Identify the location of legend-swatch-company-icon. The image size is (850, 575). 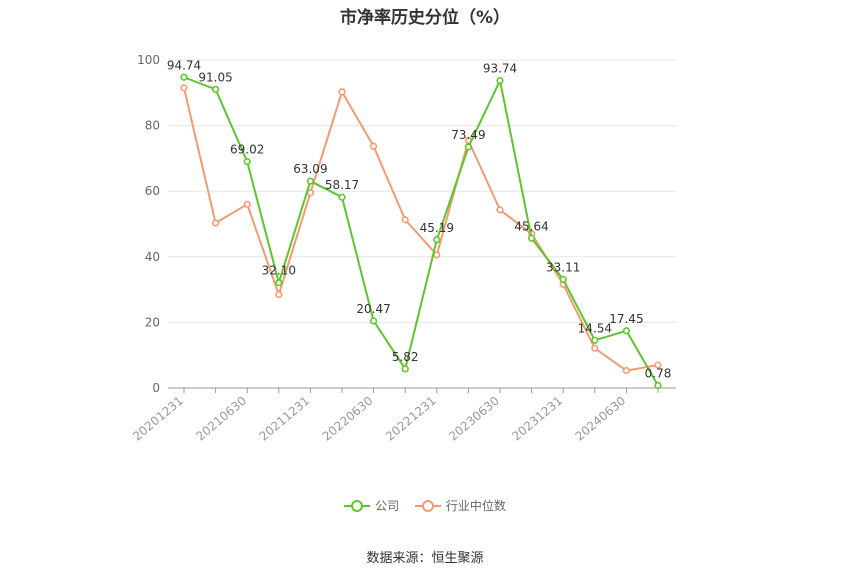
(357, 506).